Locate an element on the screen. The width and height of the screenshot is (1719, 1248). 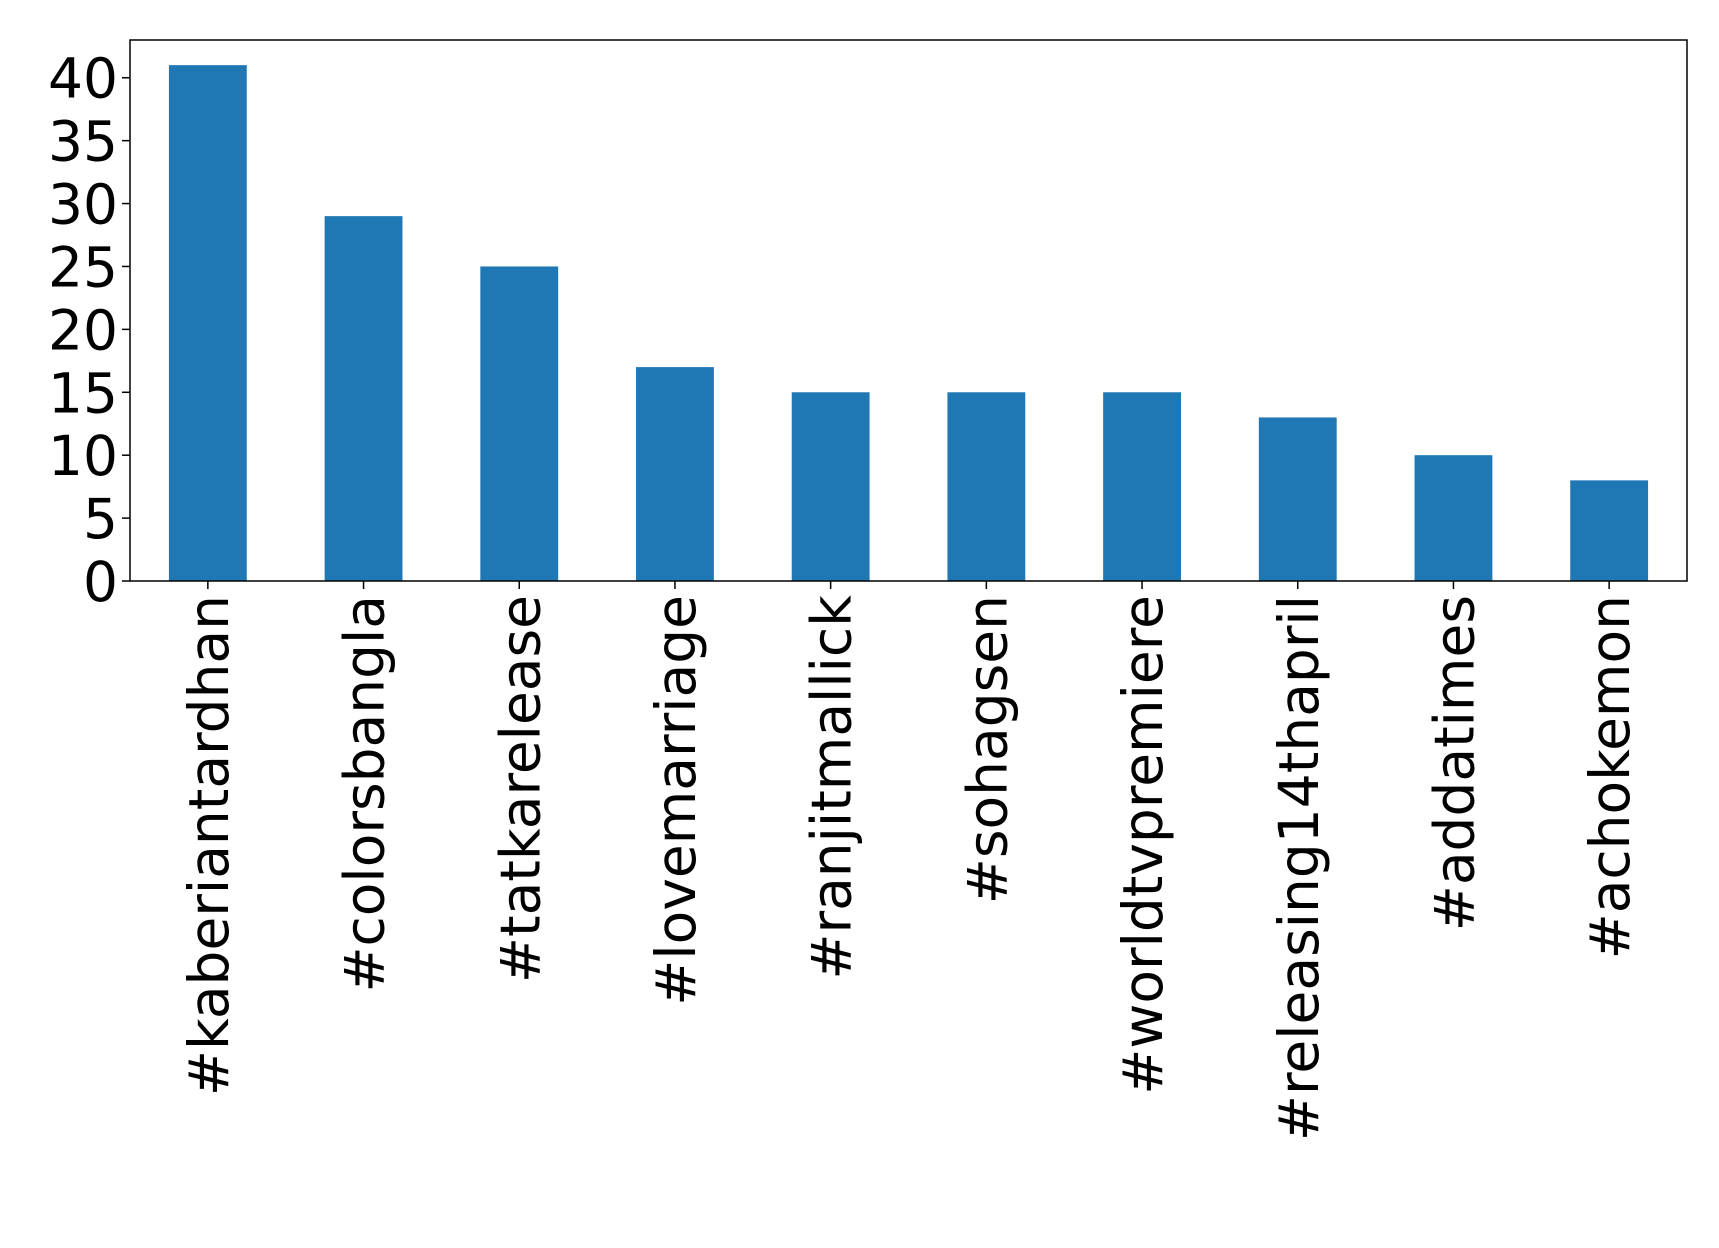
y-tick-label: 5 is located at coordinates (100, 519).